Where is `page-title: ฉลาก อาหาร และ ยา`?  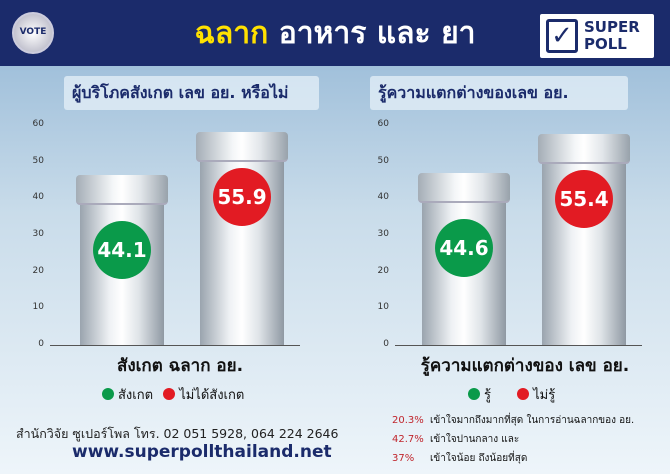 page-title: ฉลาก อาหาร และ ยา is located at coordinates (335, 33).